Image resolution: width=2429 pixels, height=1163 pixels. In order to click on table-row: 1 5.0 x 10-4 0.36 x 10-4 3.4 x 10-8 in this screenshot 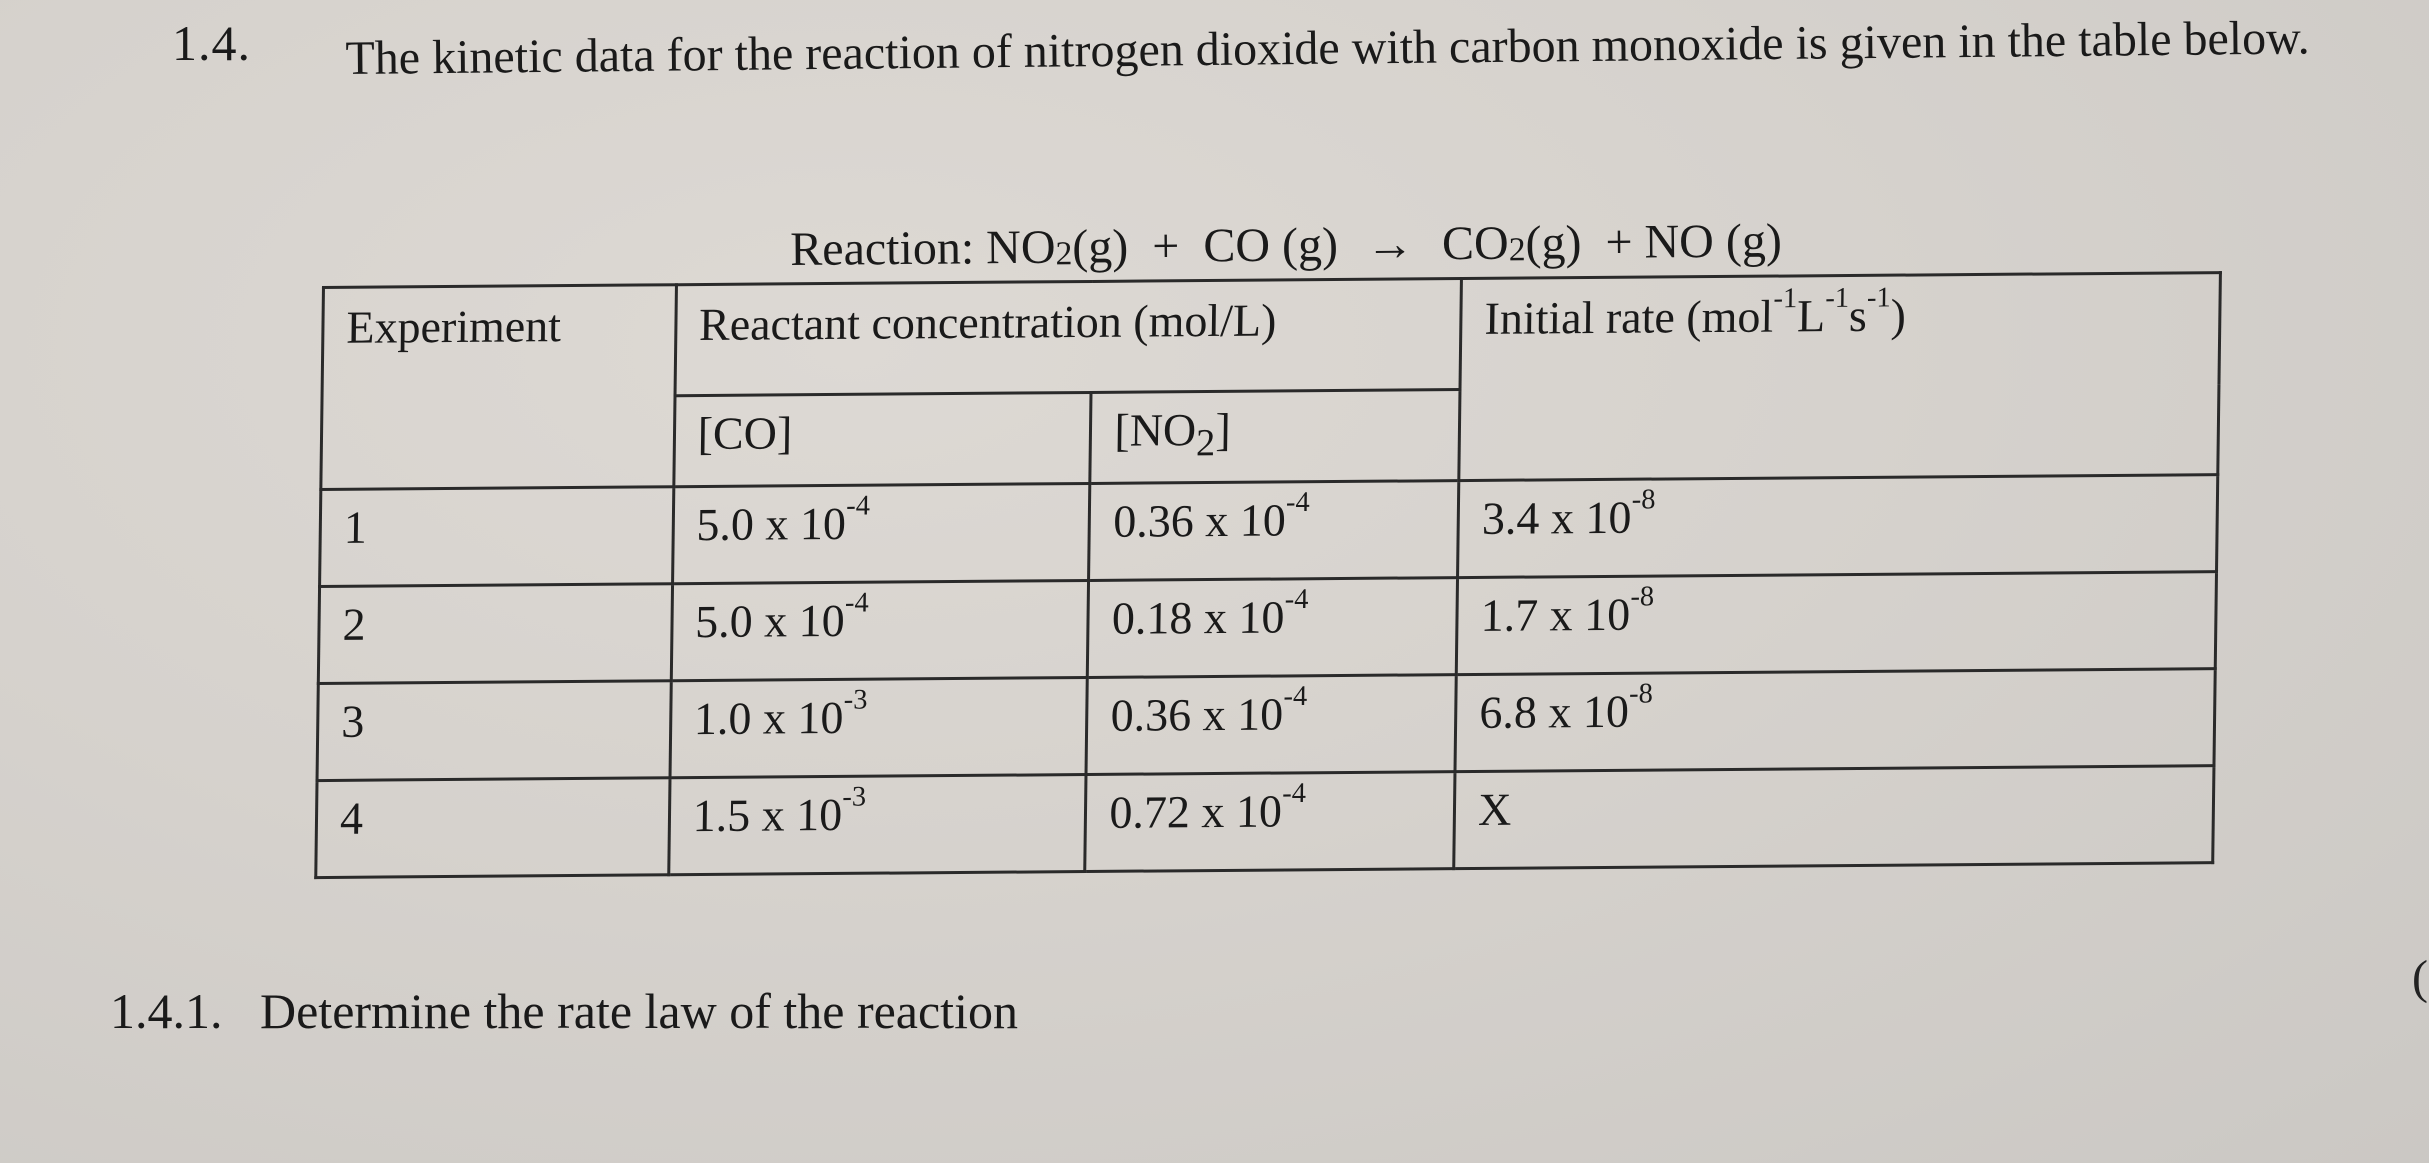, I will do `click(1268, 530)`.